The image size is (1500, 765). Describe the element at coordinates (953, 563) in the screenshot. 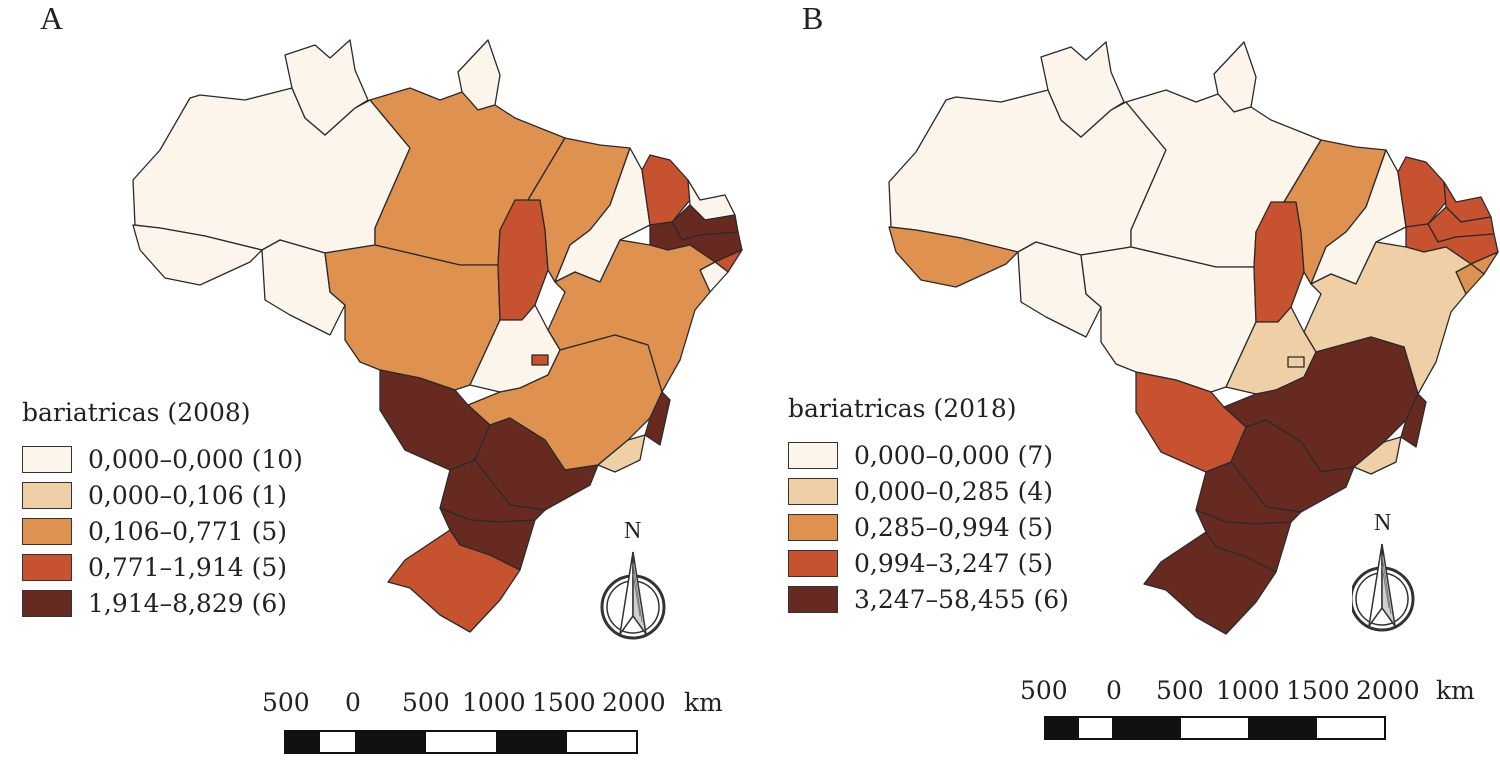

I see `legend-label: 0,994–3,247 (5)` at that location.